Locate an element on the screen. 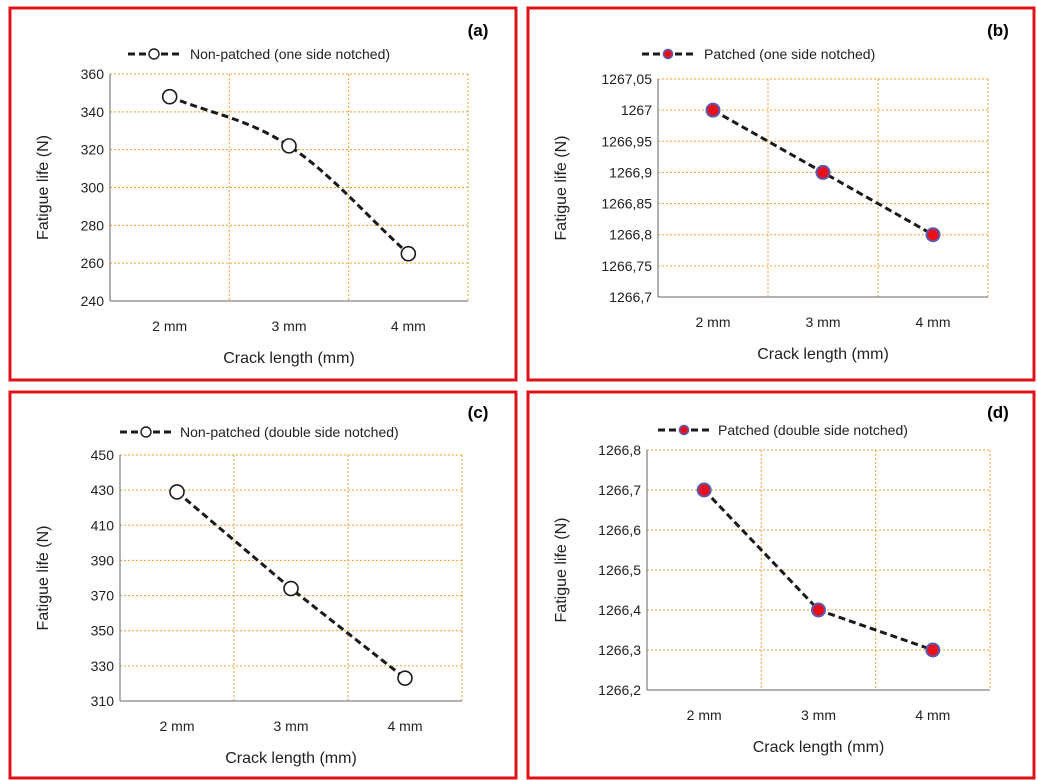 The width and height of the screenshot is (1038, 780). y-tick-label: 260 is located at coordinates (93, 263).